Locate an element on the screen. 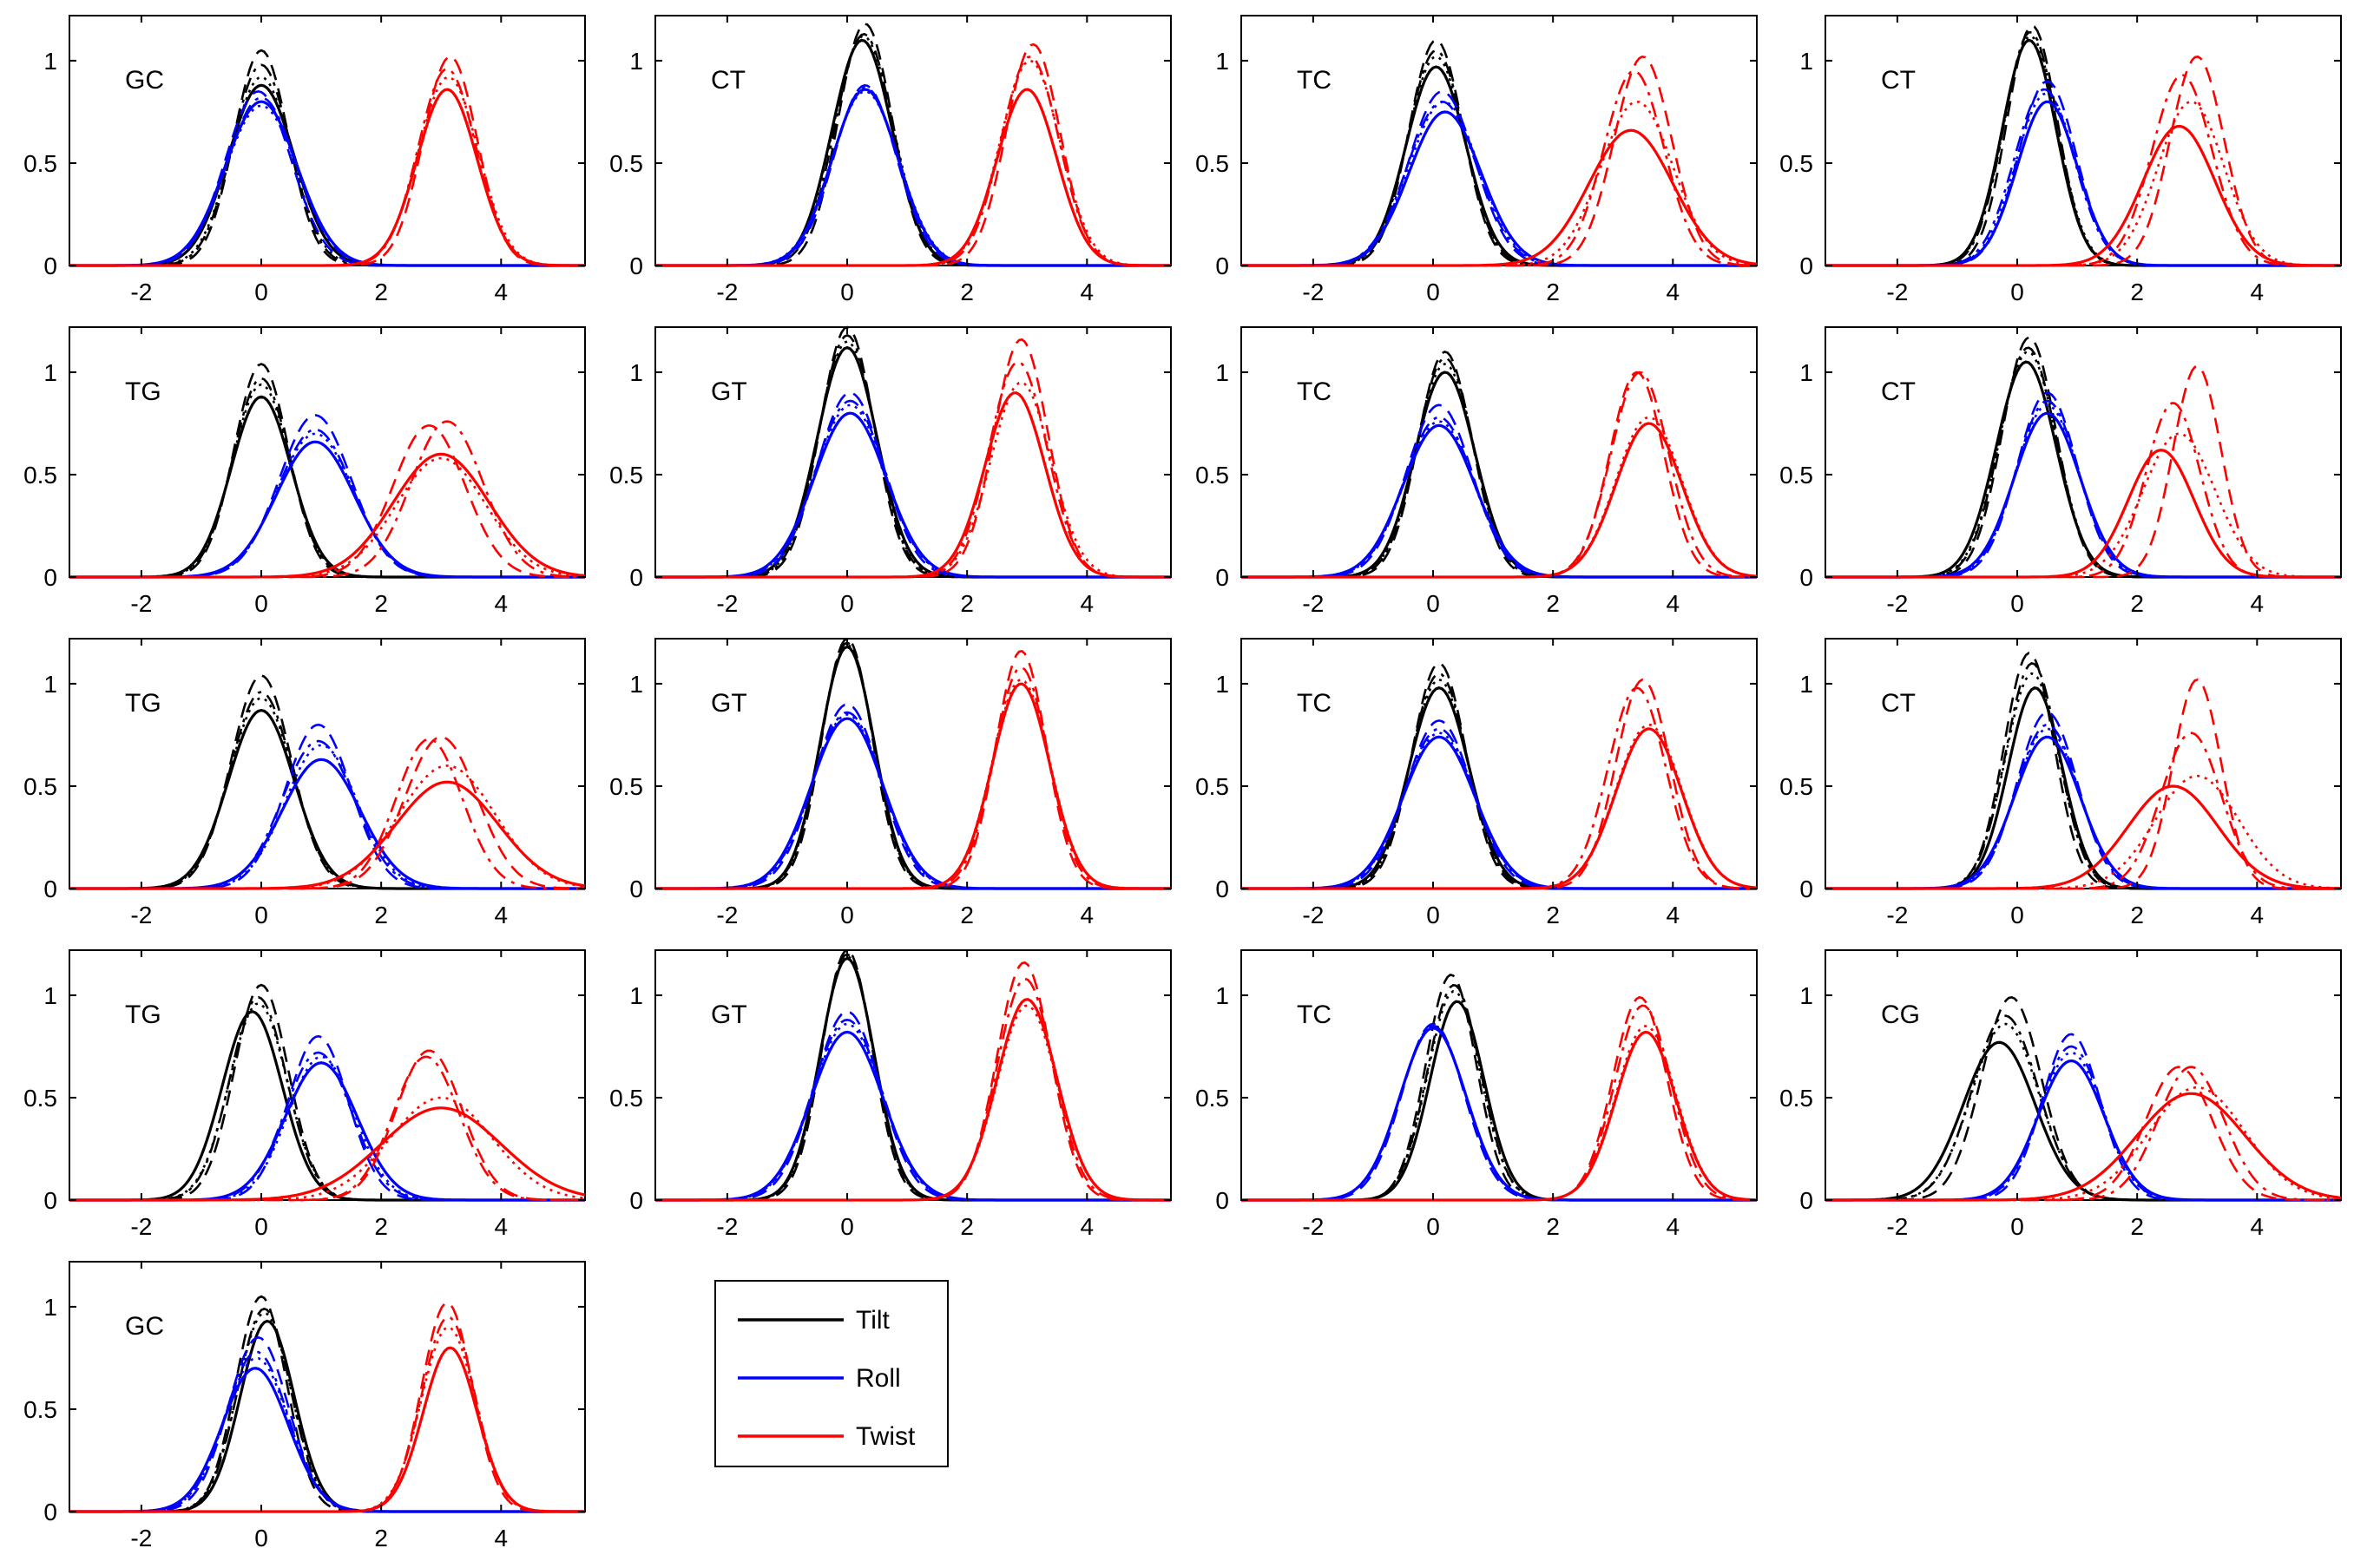 This screenshot has height=1568, width=2354. panel-14: -2 0 2 4 0 0.5 1 GT is located at coordinates (890, 1094).